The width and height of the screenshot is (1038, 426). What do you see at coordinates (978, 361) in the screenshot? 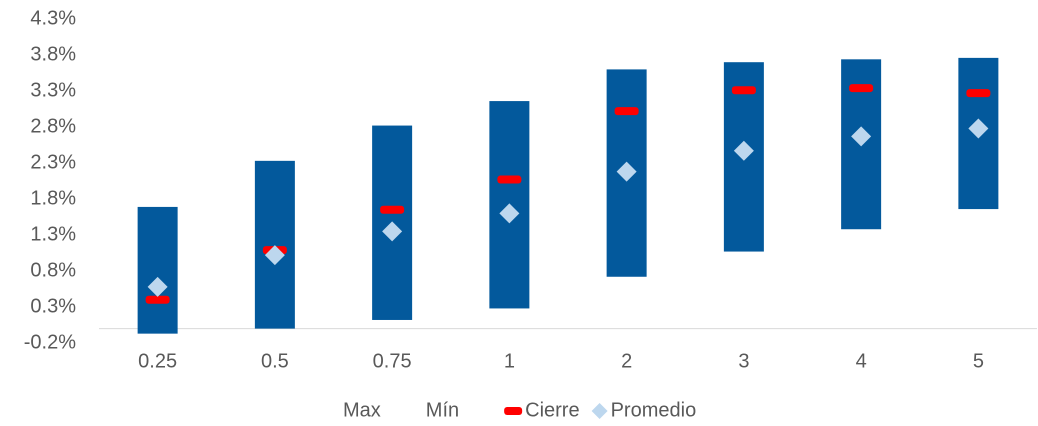
I see `x-tick-label: 5` at bounding box center [978, 361].